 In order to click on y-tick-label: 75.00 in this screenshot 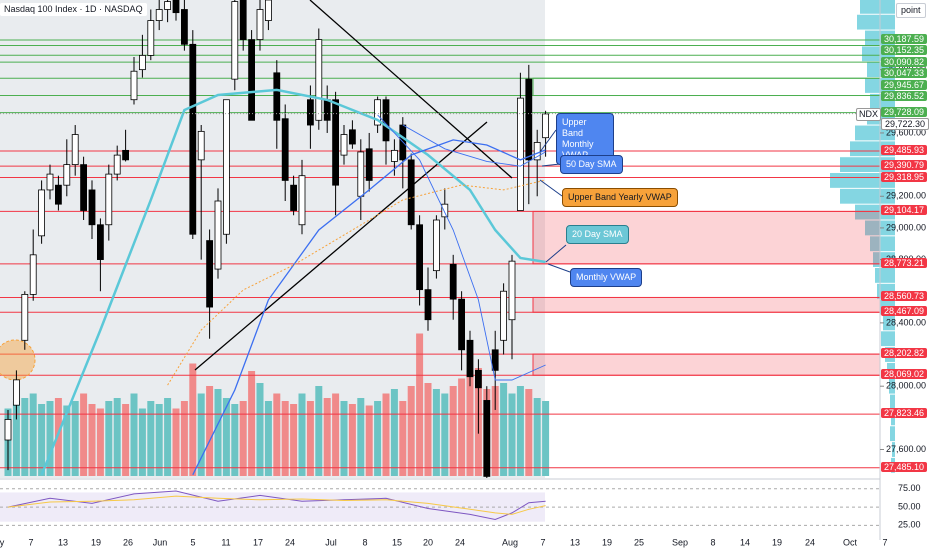, I will do `click(909, 488)`.